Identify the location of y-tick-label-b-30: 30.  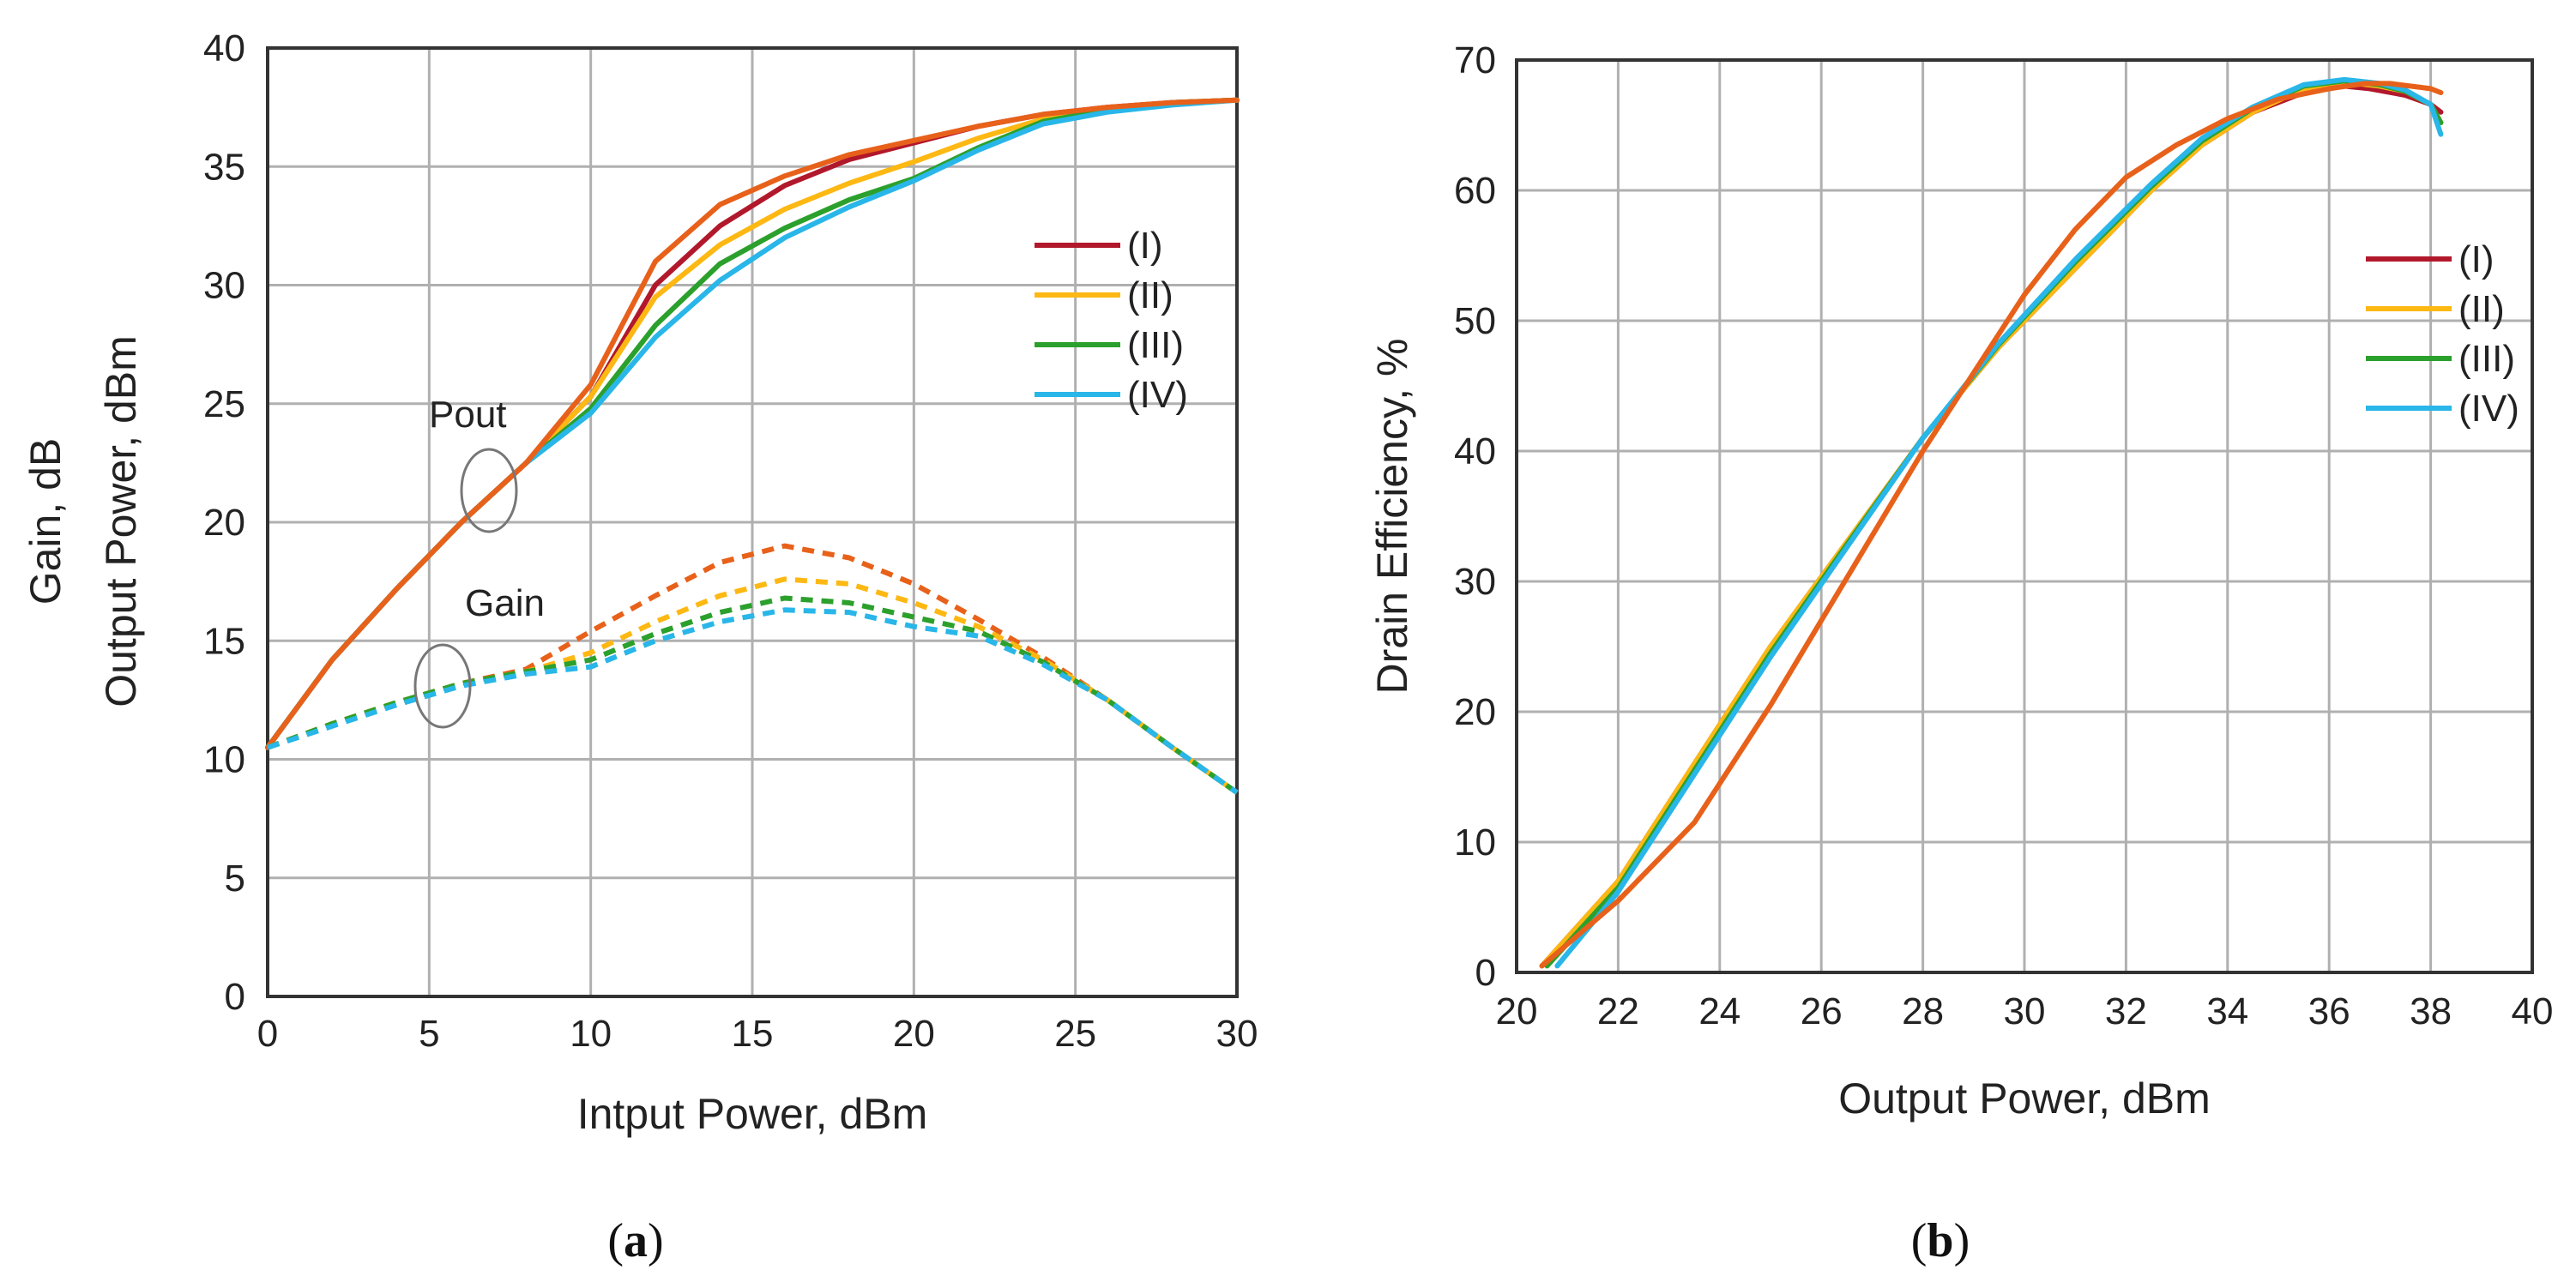
(1475, 582).